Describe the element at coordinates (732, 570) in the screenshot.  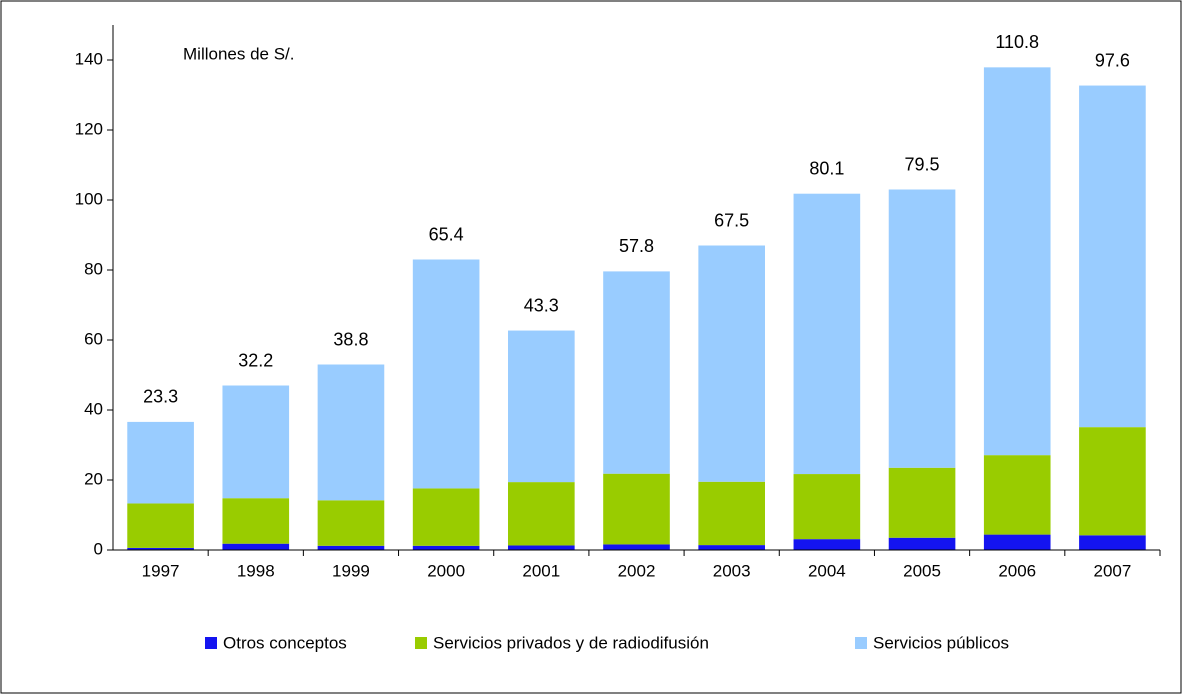
I see `x-tick-label: 2003` at that location.